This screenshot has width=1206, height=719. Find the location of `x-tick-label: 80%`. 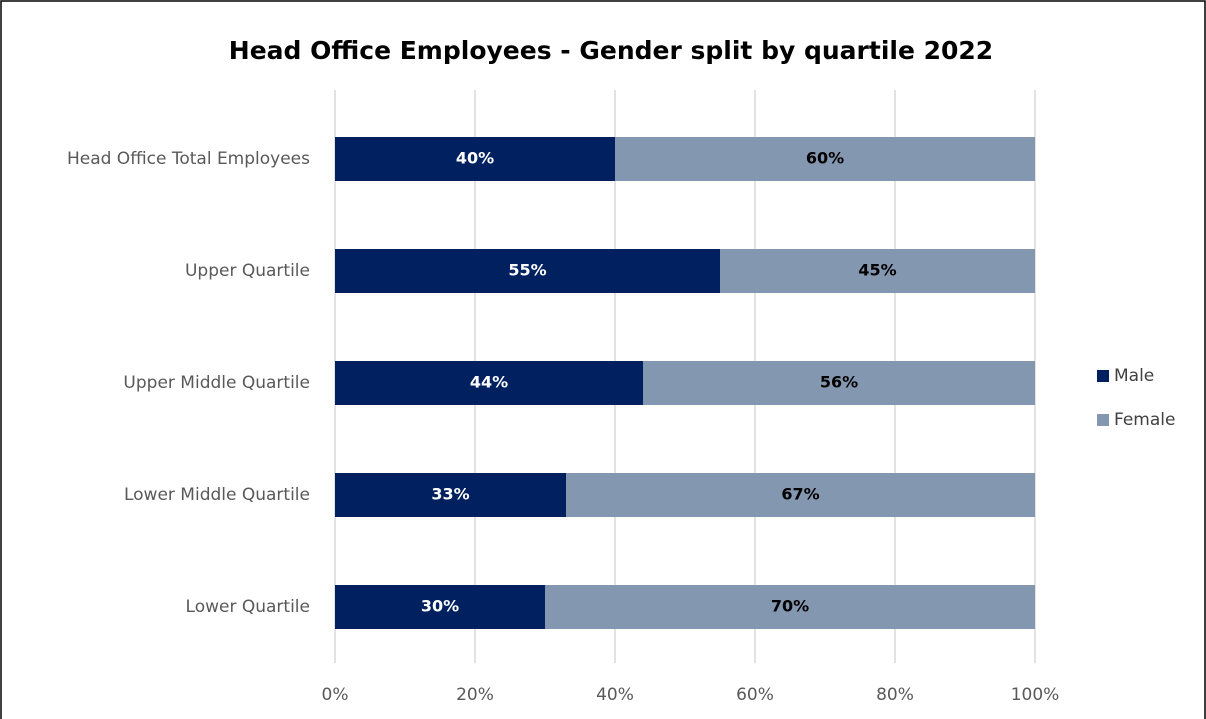

x-tick-label: 80% is located at coordinates (895, 695).